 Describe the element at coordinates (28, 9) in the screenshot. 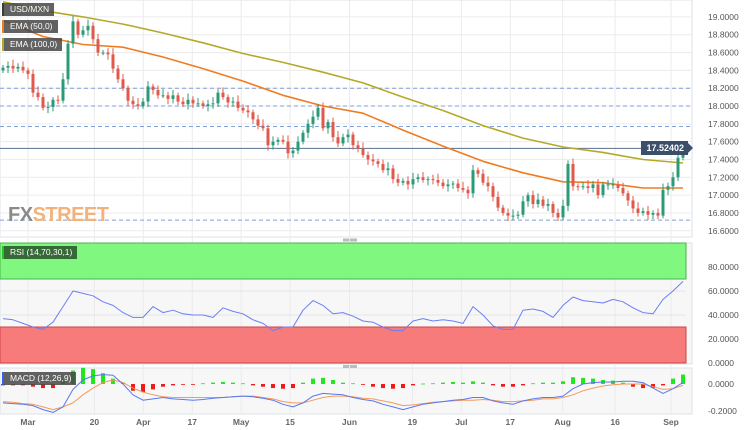

I see `legend-symbol: USD/MXN` at that location.